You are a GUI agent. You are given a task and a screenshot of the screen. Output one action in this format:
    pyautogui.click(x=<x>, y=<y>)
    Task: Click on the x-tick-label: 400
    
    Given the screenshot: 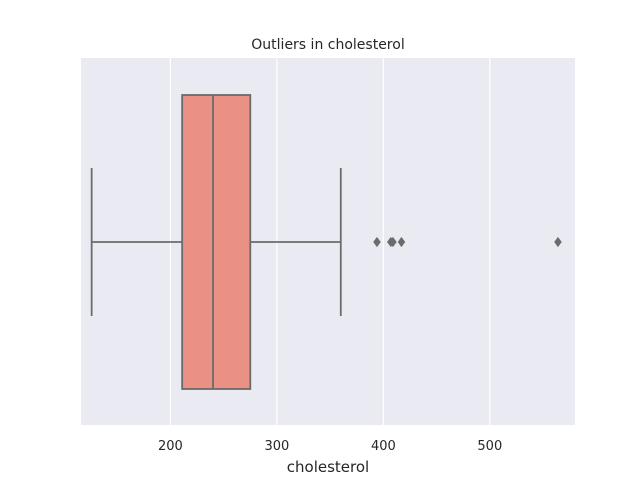 What is the action you would take?
    pyautogui.click(x=383, y=446)
    